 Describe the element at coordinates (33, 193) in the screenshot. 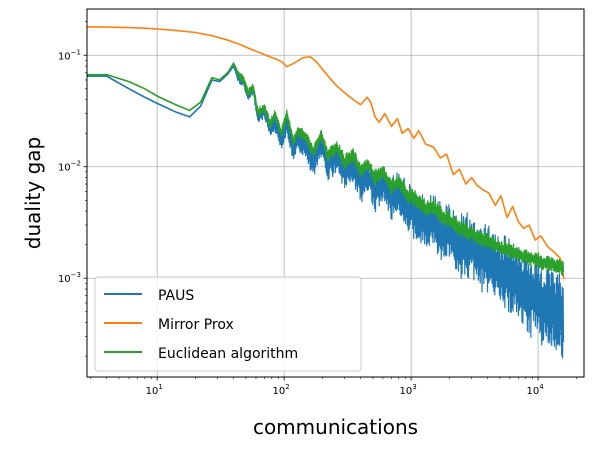

I see `y-axis-label: duality gap` at that location.